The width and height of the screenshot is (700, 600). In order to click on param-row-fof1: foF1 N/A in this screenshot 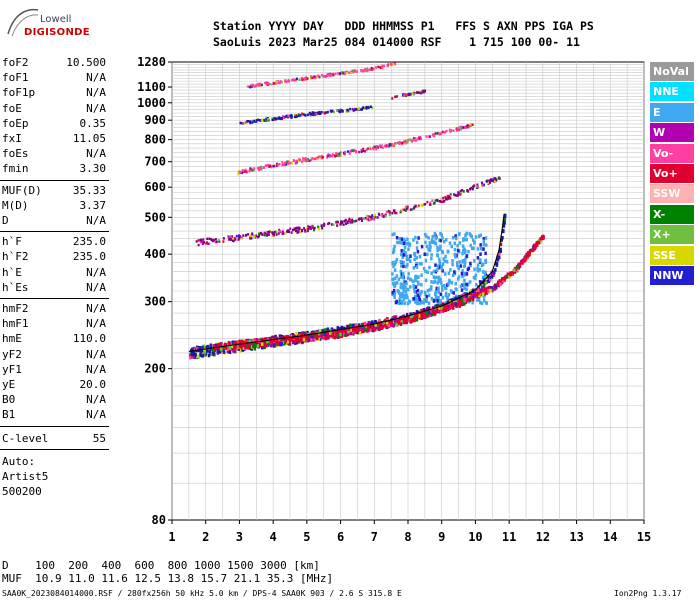, I will do `click(55, 77)`.